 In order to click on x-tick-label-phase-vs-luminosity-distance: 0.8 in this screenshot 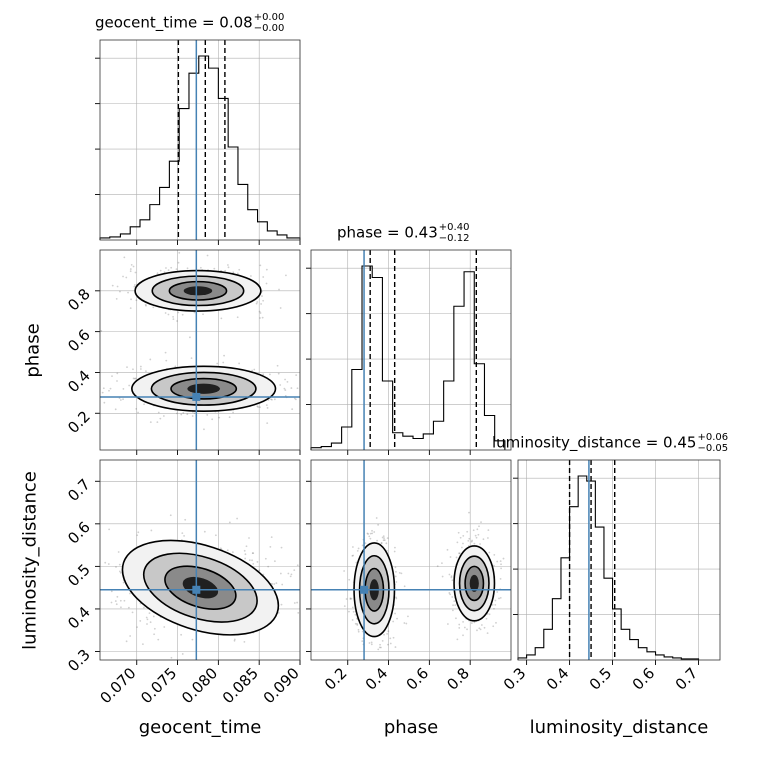, I will do `click(458, 679)`.